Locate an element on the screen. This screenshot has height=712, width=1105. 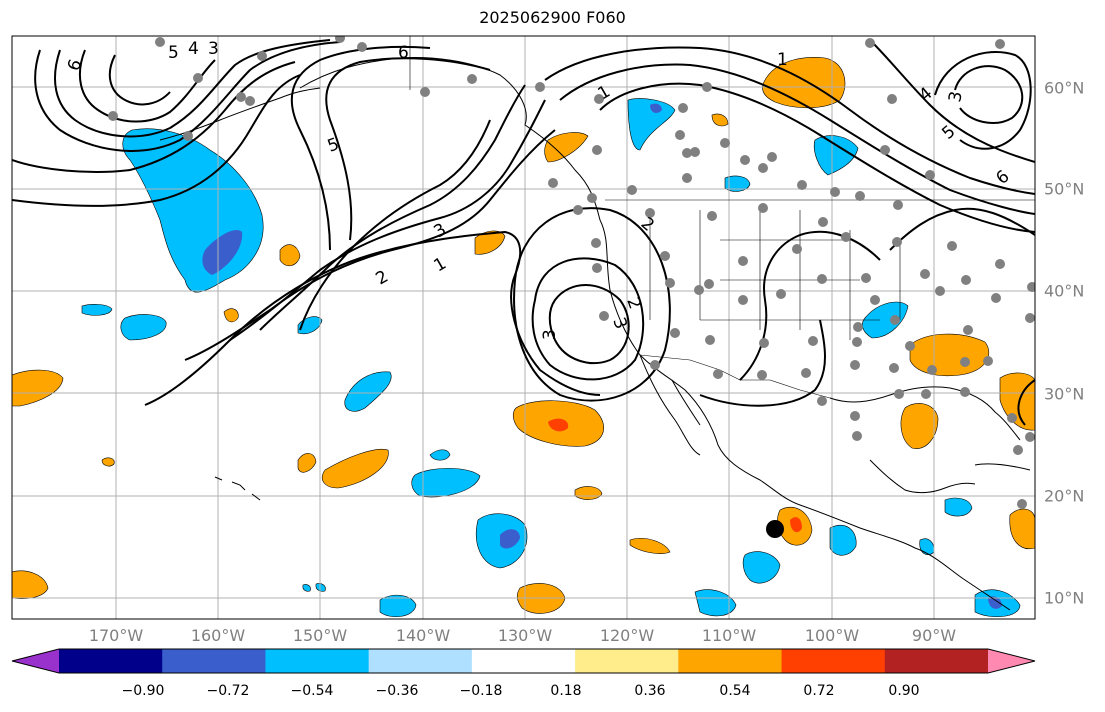
colorbar-extend-min is located at coordinates (35, 661).